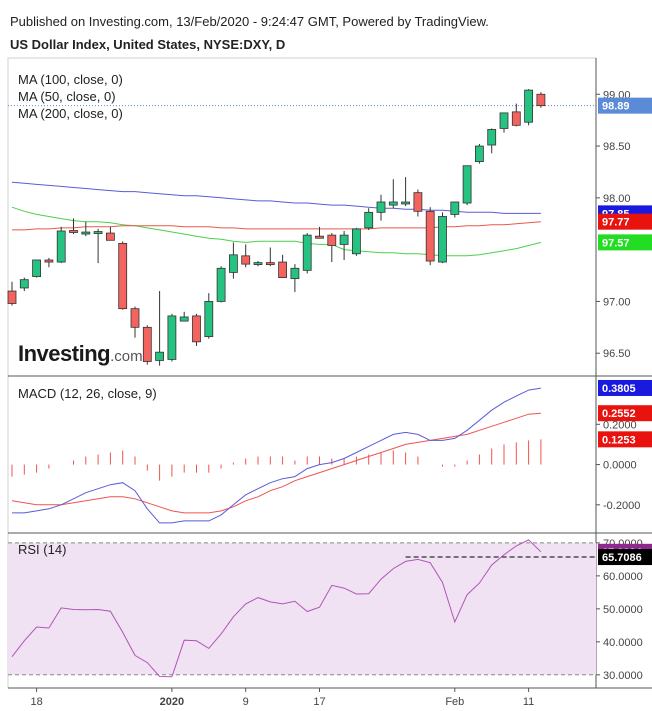  Describe the element at coordinates (623, 610) in the screenshot. I see `rsi-tick-label: 50.0000` at that location.